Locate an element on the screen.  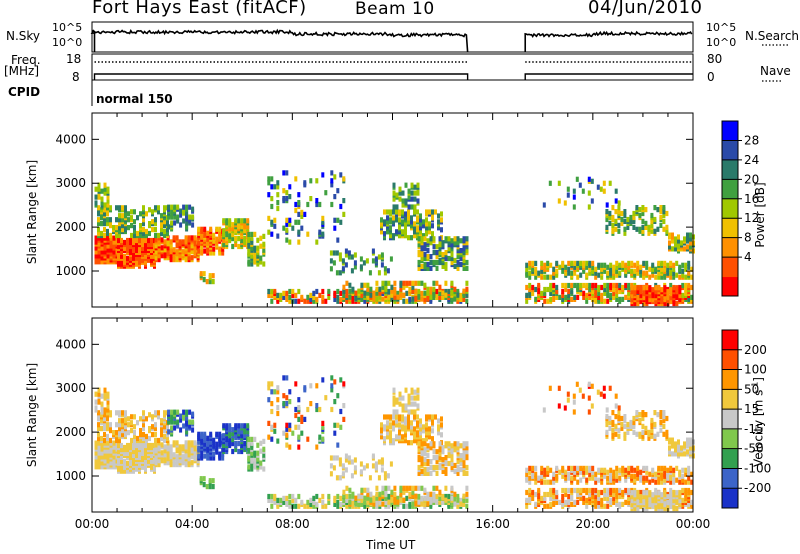
beam-title: Beam 10 is located at coordinates (395, 9).